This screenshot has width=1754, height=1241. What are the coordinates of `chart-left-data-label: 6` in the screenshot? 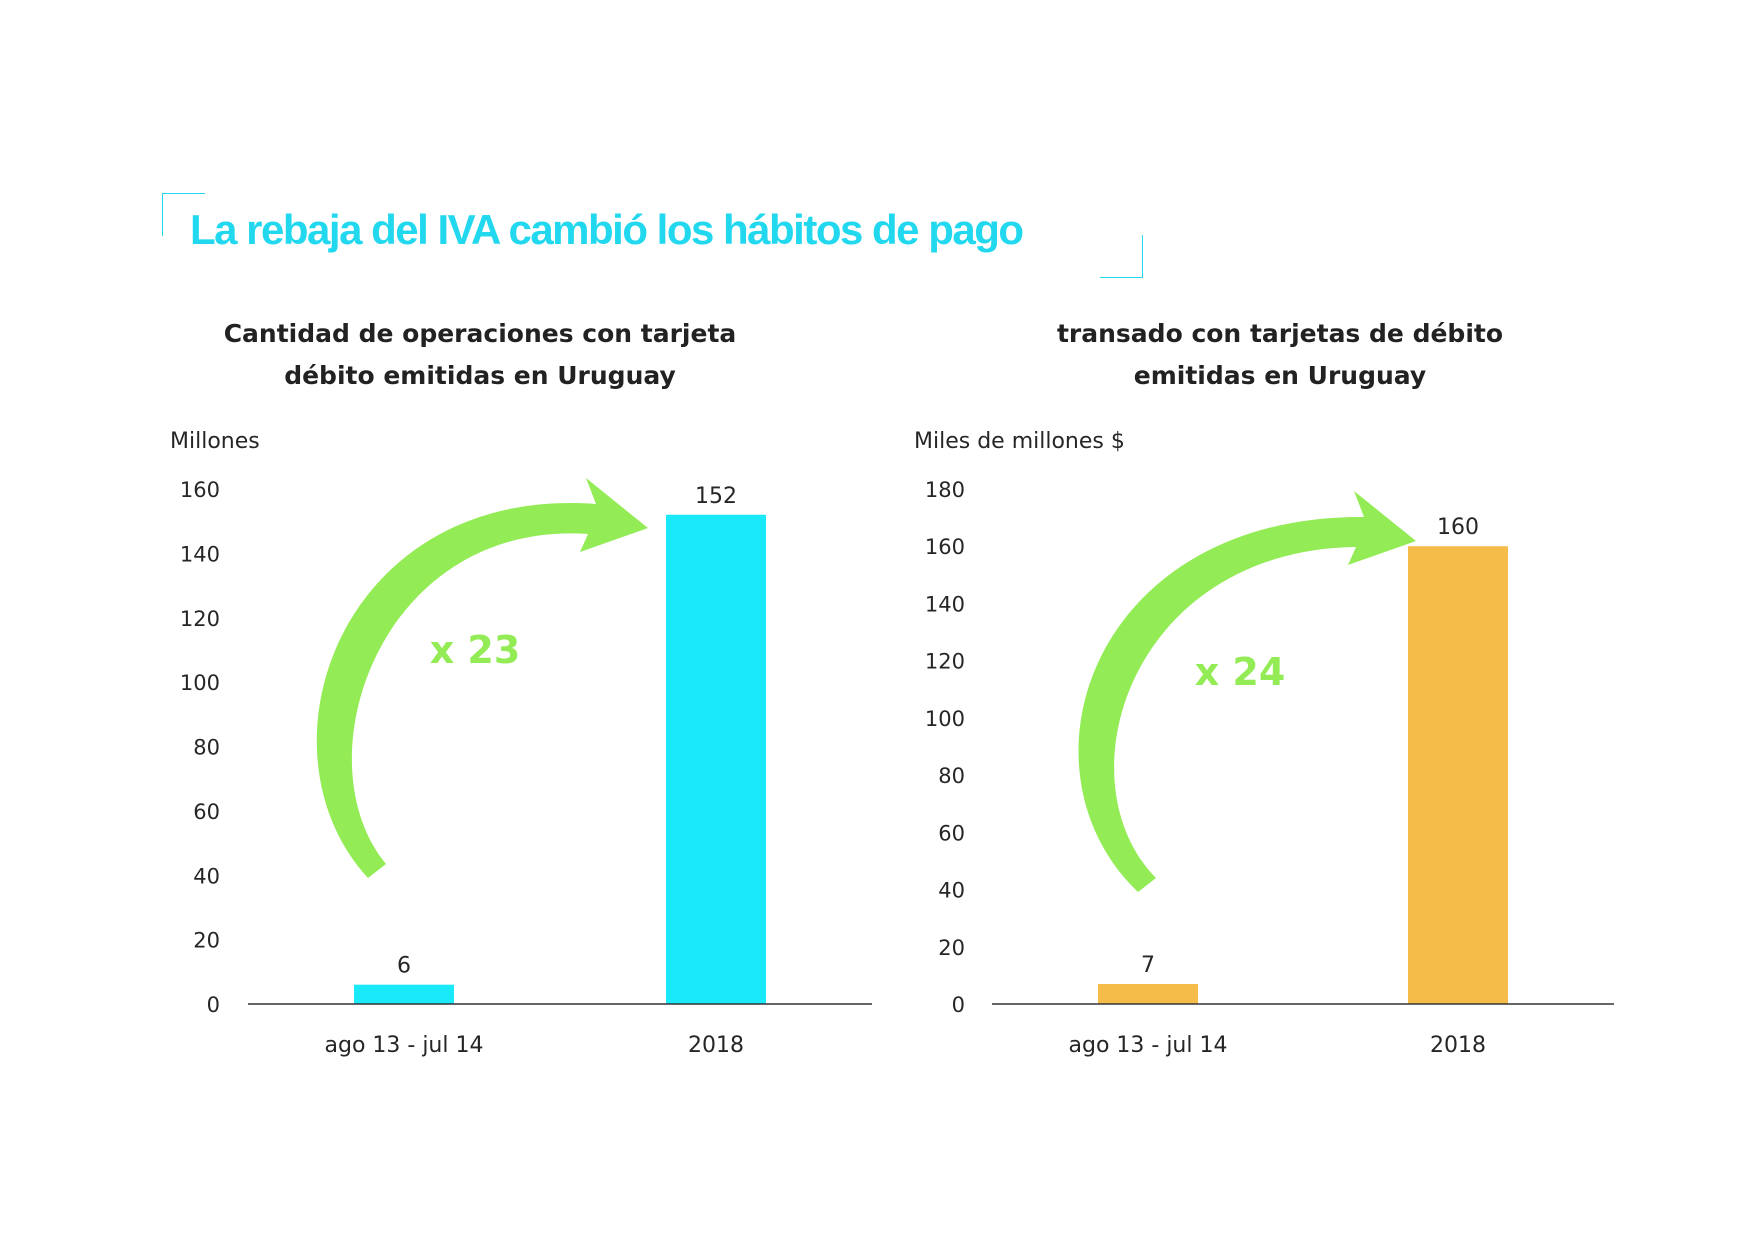 It's located at (404, 966).